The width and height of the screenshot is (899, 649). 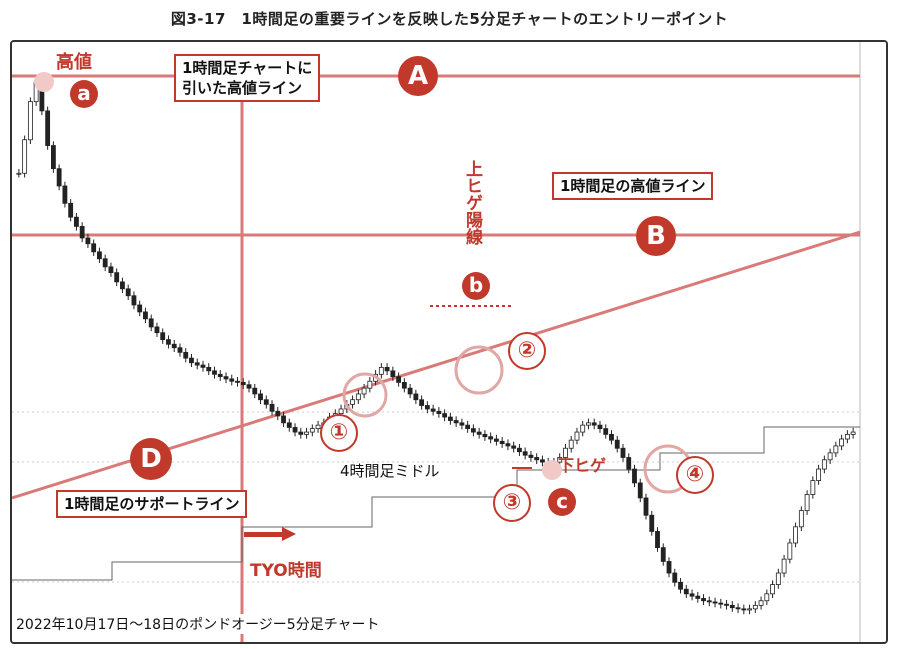 I want to click on line-d-marker: D, so click(x=151, y=459).